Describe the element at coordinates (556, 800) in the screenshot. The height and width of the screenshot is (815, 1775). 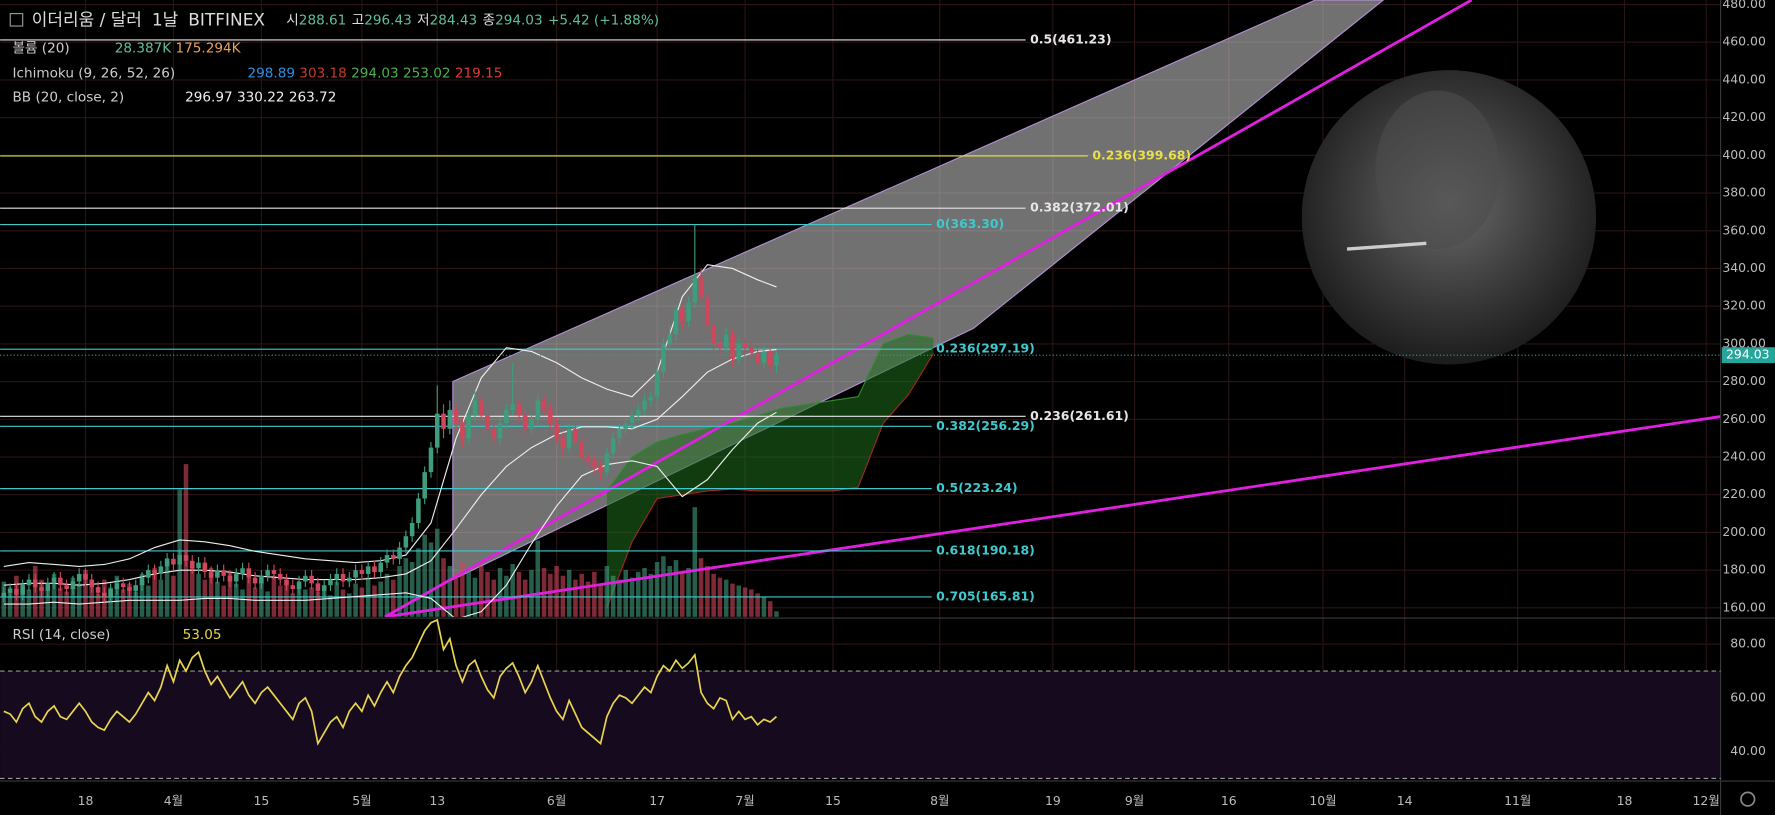
I see `x-tick-label: 6월` at that location.